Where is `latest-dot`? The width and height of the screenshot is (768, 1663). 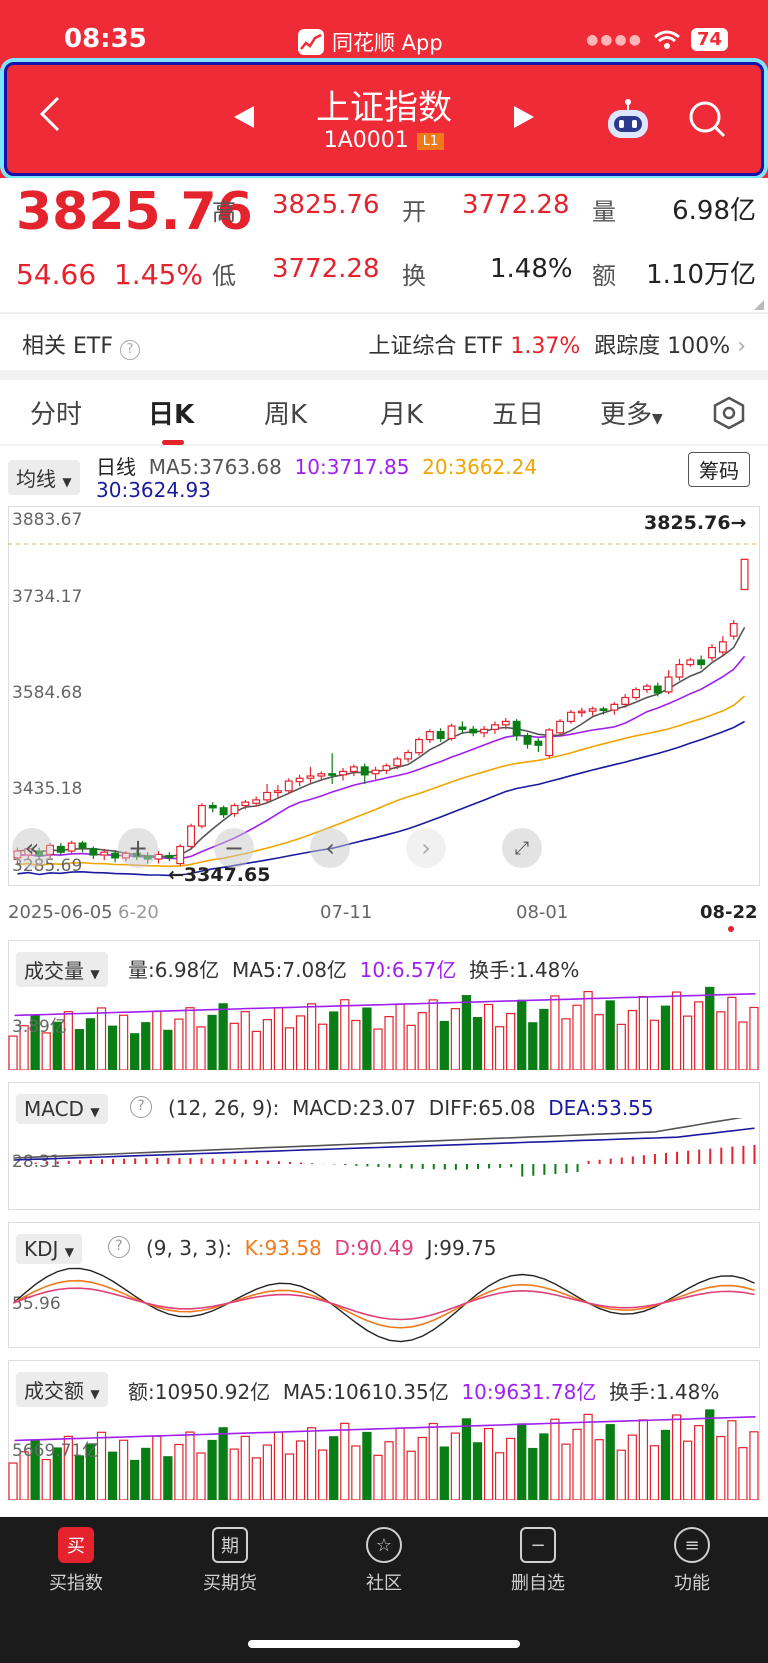
latest-dot is located at coordinates (731, 929).